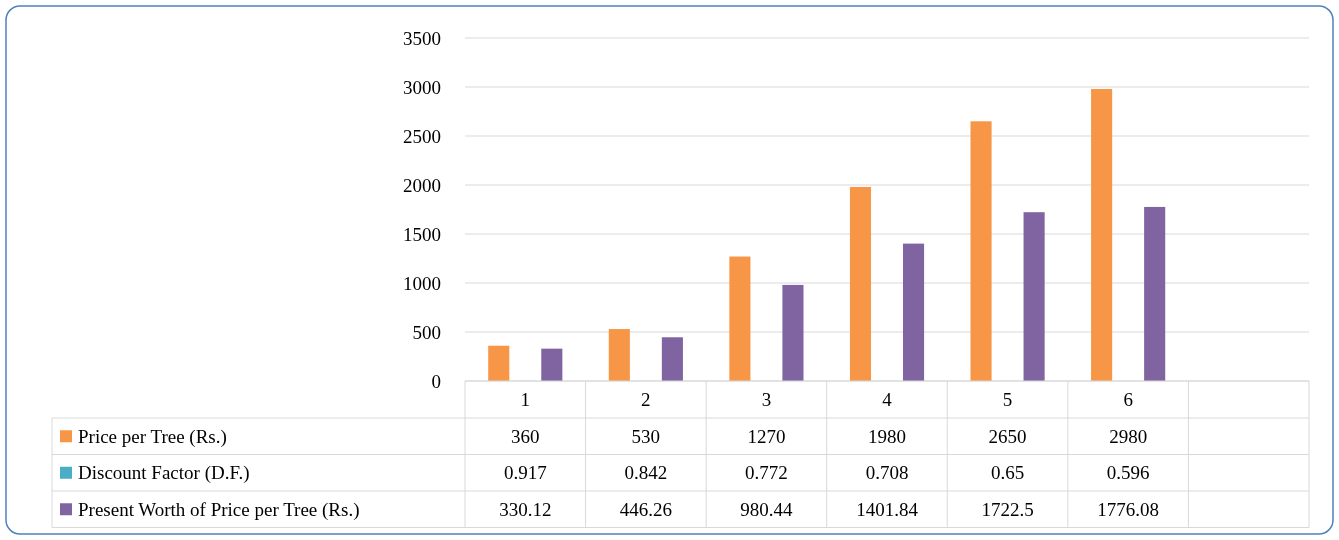 This screenshot has width=1339, height=540. Describe the element at coordinates (422, 136) in the screenshot. I see `y-tick-label: 2500` at that location.